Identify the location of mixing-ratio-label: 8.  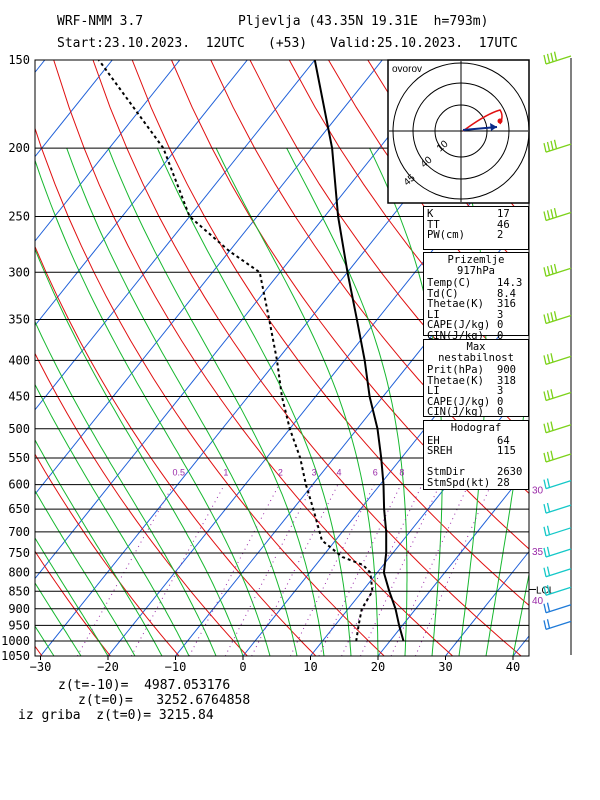
(401, 472).